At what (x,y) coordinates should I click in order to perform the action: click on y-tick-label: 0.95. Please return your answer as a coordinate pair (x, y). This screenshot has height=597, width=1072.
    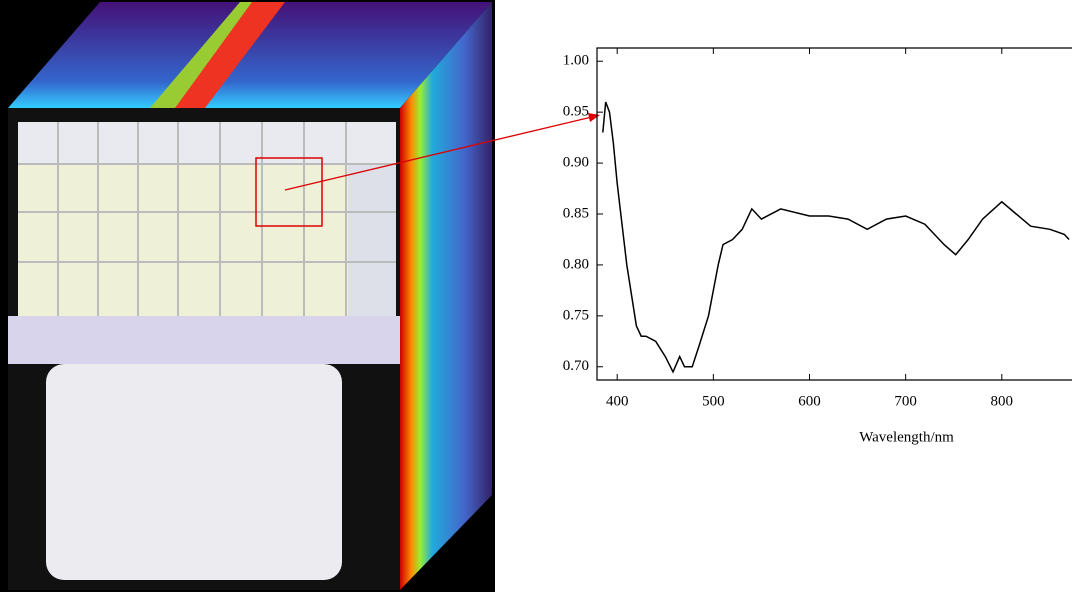
    Looking at the image, I should click on (576, 112).